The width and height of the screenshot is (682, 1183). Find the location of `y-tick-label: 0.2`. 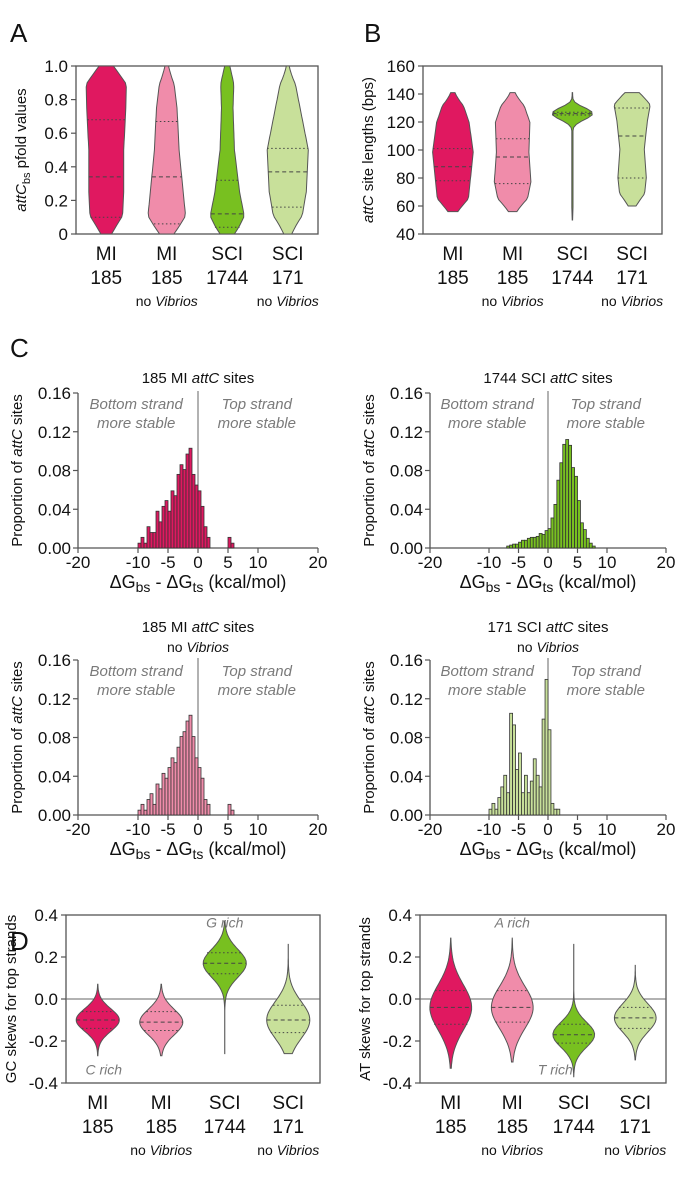

y-tick-label: 0.2 is located at coordinates (400, 957).